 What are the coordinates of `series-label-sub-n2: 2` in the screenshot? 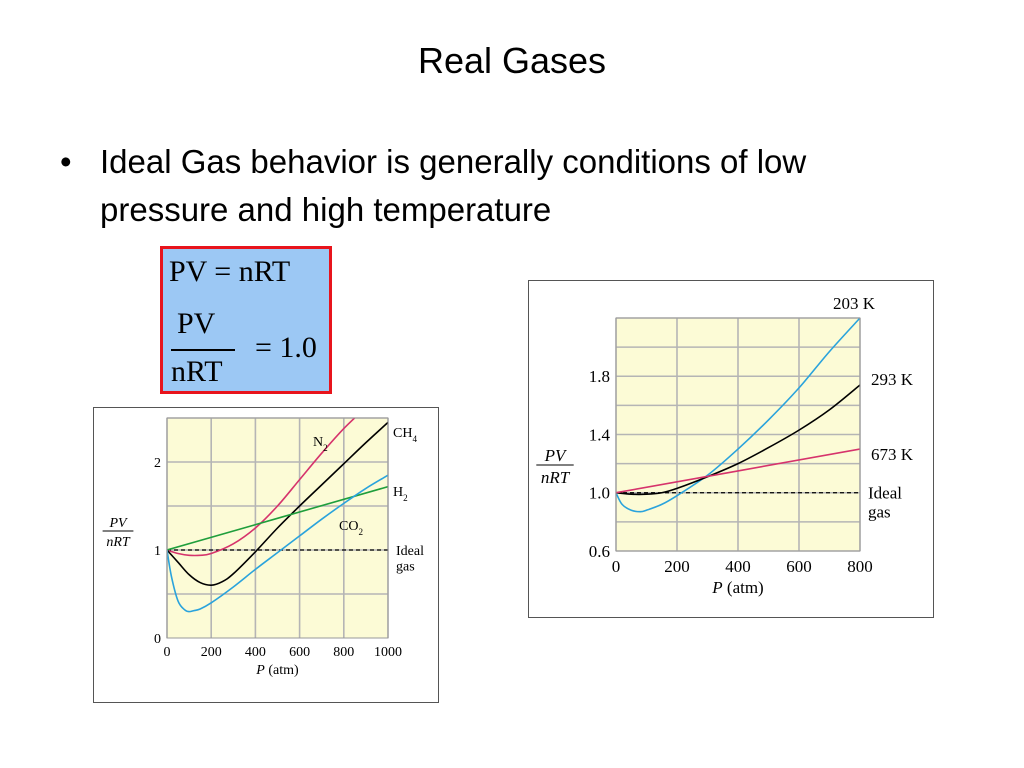 It's located at (325, 448).